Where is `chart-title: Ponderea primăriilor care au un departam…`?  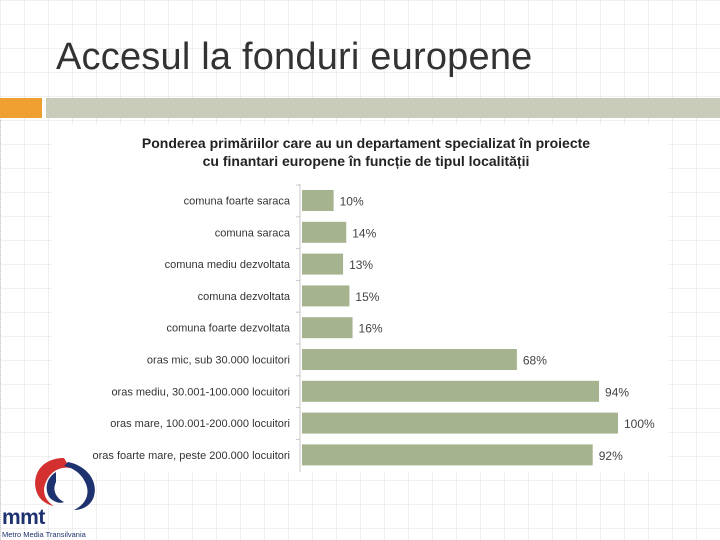
chart-title: Ponderea primăriilor care au un departam… is located at coordinates (366, 152).